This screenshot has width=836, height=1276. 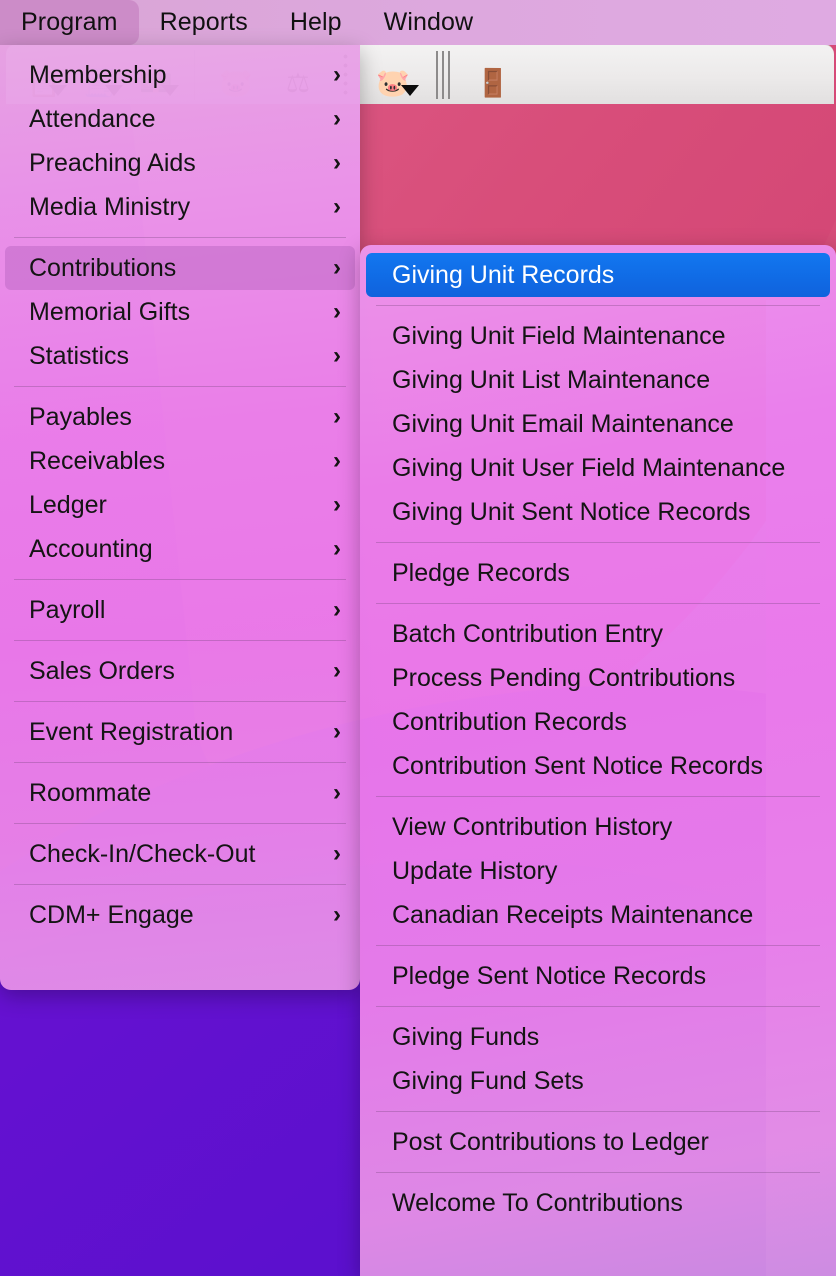 What do you see at coordinates (481, 572) in the screenshot?
I see `menu-item-label: Pledge Records` at bounding box center [481, 572].